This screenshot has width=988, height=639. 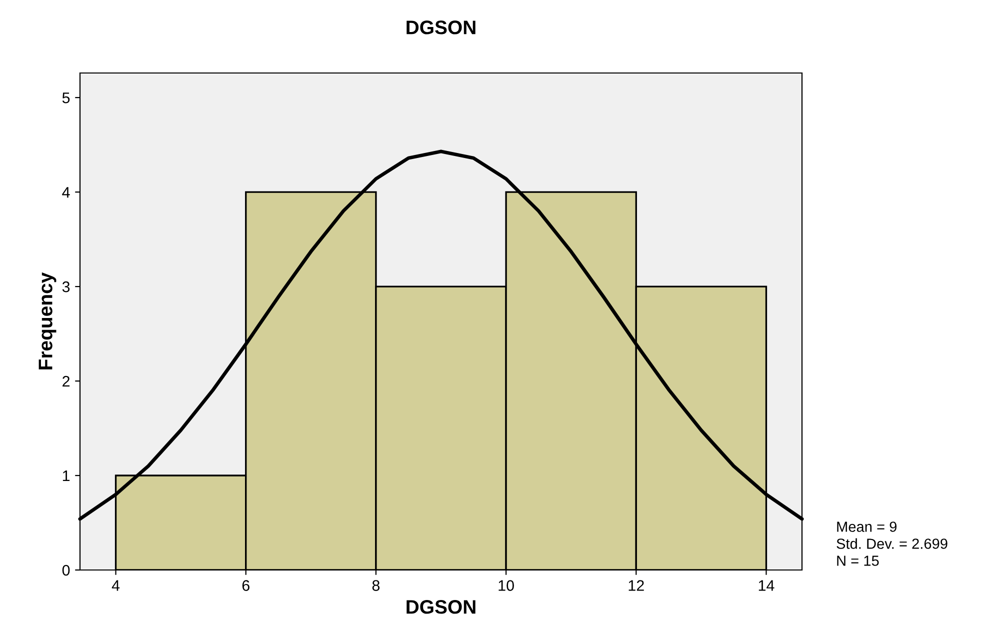 I want to click on text: N = 15, so click(x=858, y=561).